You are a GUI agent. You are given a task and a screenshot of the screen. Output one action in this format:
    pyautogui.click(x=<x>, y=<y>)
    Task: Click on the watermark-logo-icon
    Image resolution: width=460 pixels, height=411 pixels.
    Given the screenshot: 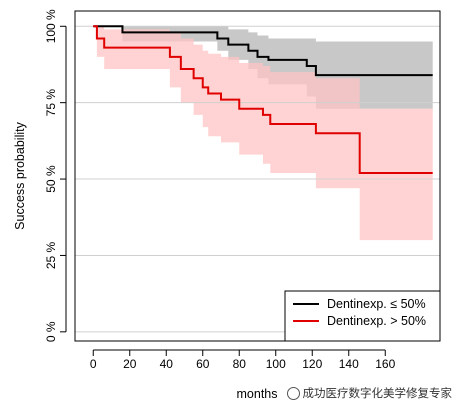 What is the action you would take?
    pyautogui.click(x=293, y=393)
    